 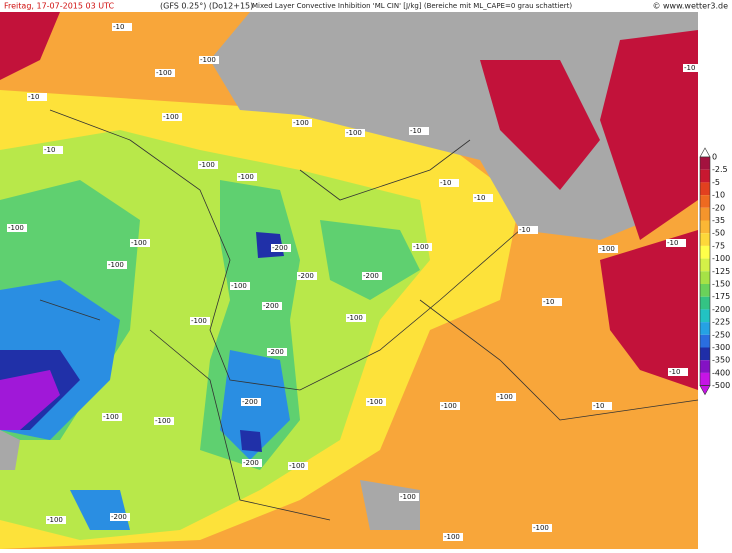 What do you see at coordinates (721, 347) in the screenshot?
I see `colorbar-label: -300` at bounding box center [721, 347].